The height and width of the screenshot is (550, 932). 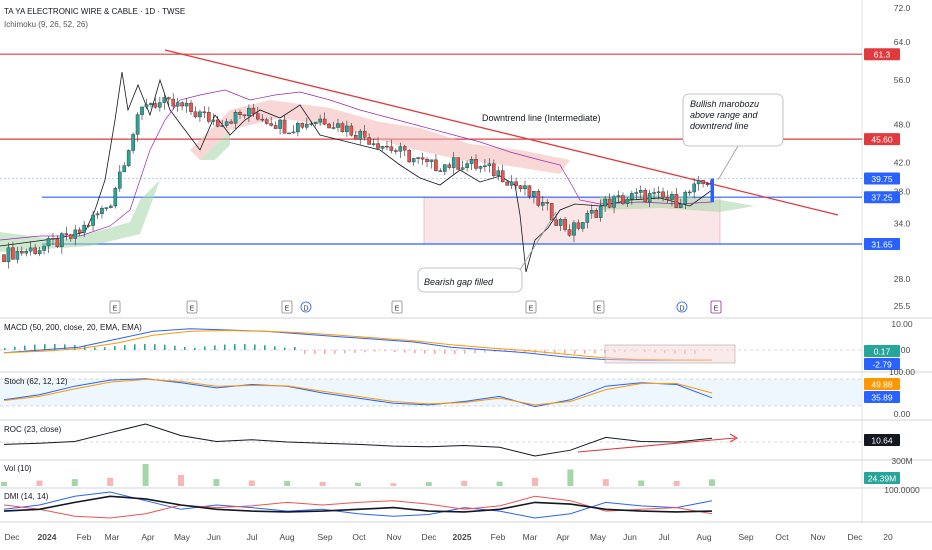 I want to click on time-tick-label: May, so click(x=598, y=537).